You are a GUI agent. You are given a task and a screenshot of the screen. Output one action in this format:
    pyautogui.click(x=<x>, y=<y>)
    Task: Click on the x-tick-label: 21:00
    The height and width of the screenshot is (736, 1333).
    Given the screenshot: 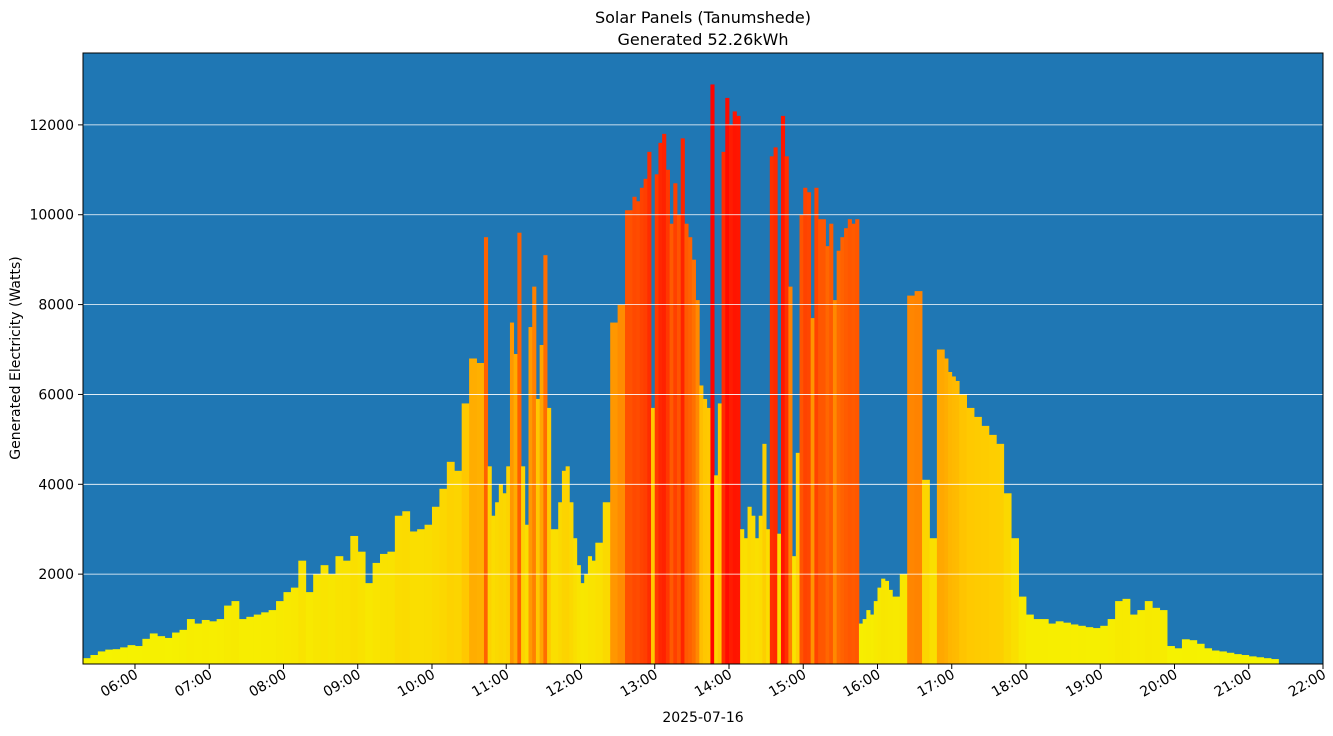 What is the action you would take?
    pyautogui.click(x=1233, y=684)
    